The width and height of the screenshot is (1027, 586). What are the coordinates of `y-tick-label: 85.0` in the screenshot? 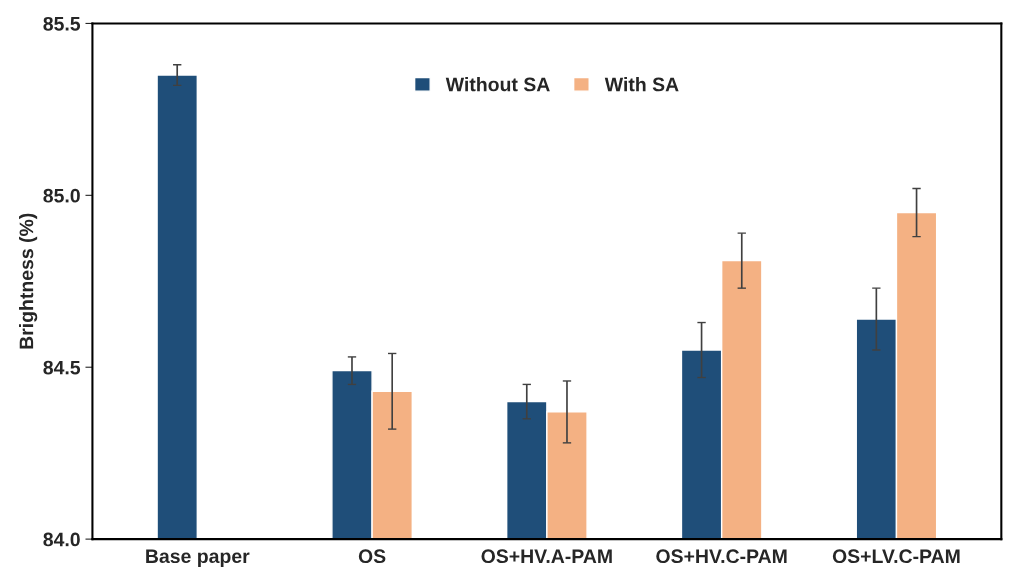 It's located at (61, 195).